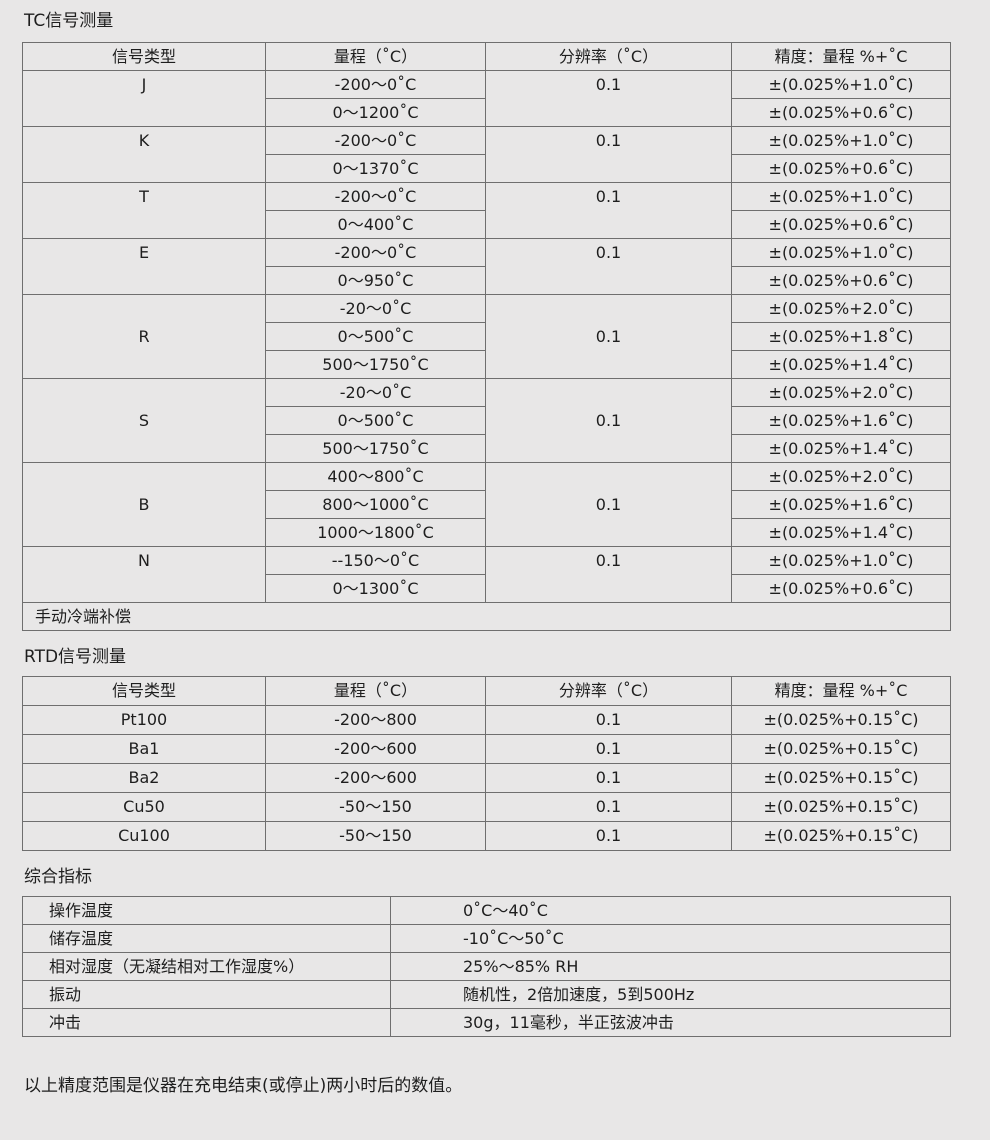  I want to click on signal-type: Cu50, so click(144, 807).